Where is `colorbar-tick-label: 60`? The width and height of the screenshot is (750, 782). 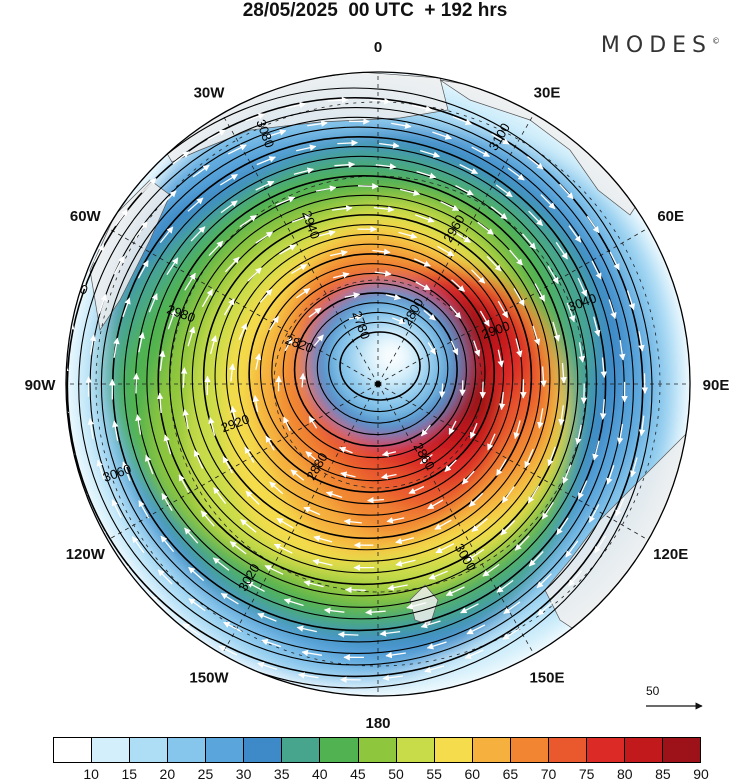 colorbar-tick-label: 60 is located at coordinates (472, 774).